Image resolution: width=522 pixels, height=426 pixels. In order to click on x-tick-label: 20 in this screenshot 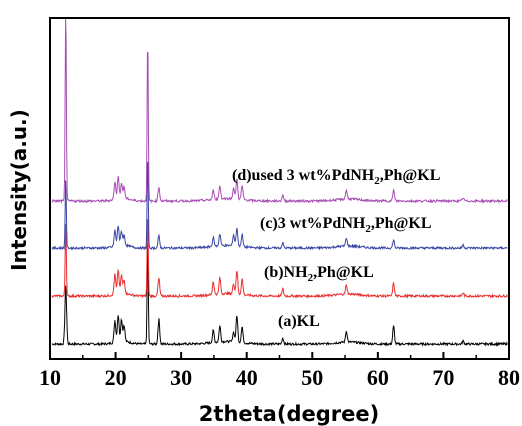, I will do `click(116, 377)`.